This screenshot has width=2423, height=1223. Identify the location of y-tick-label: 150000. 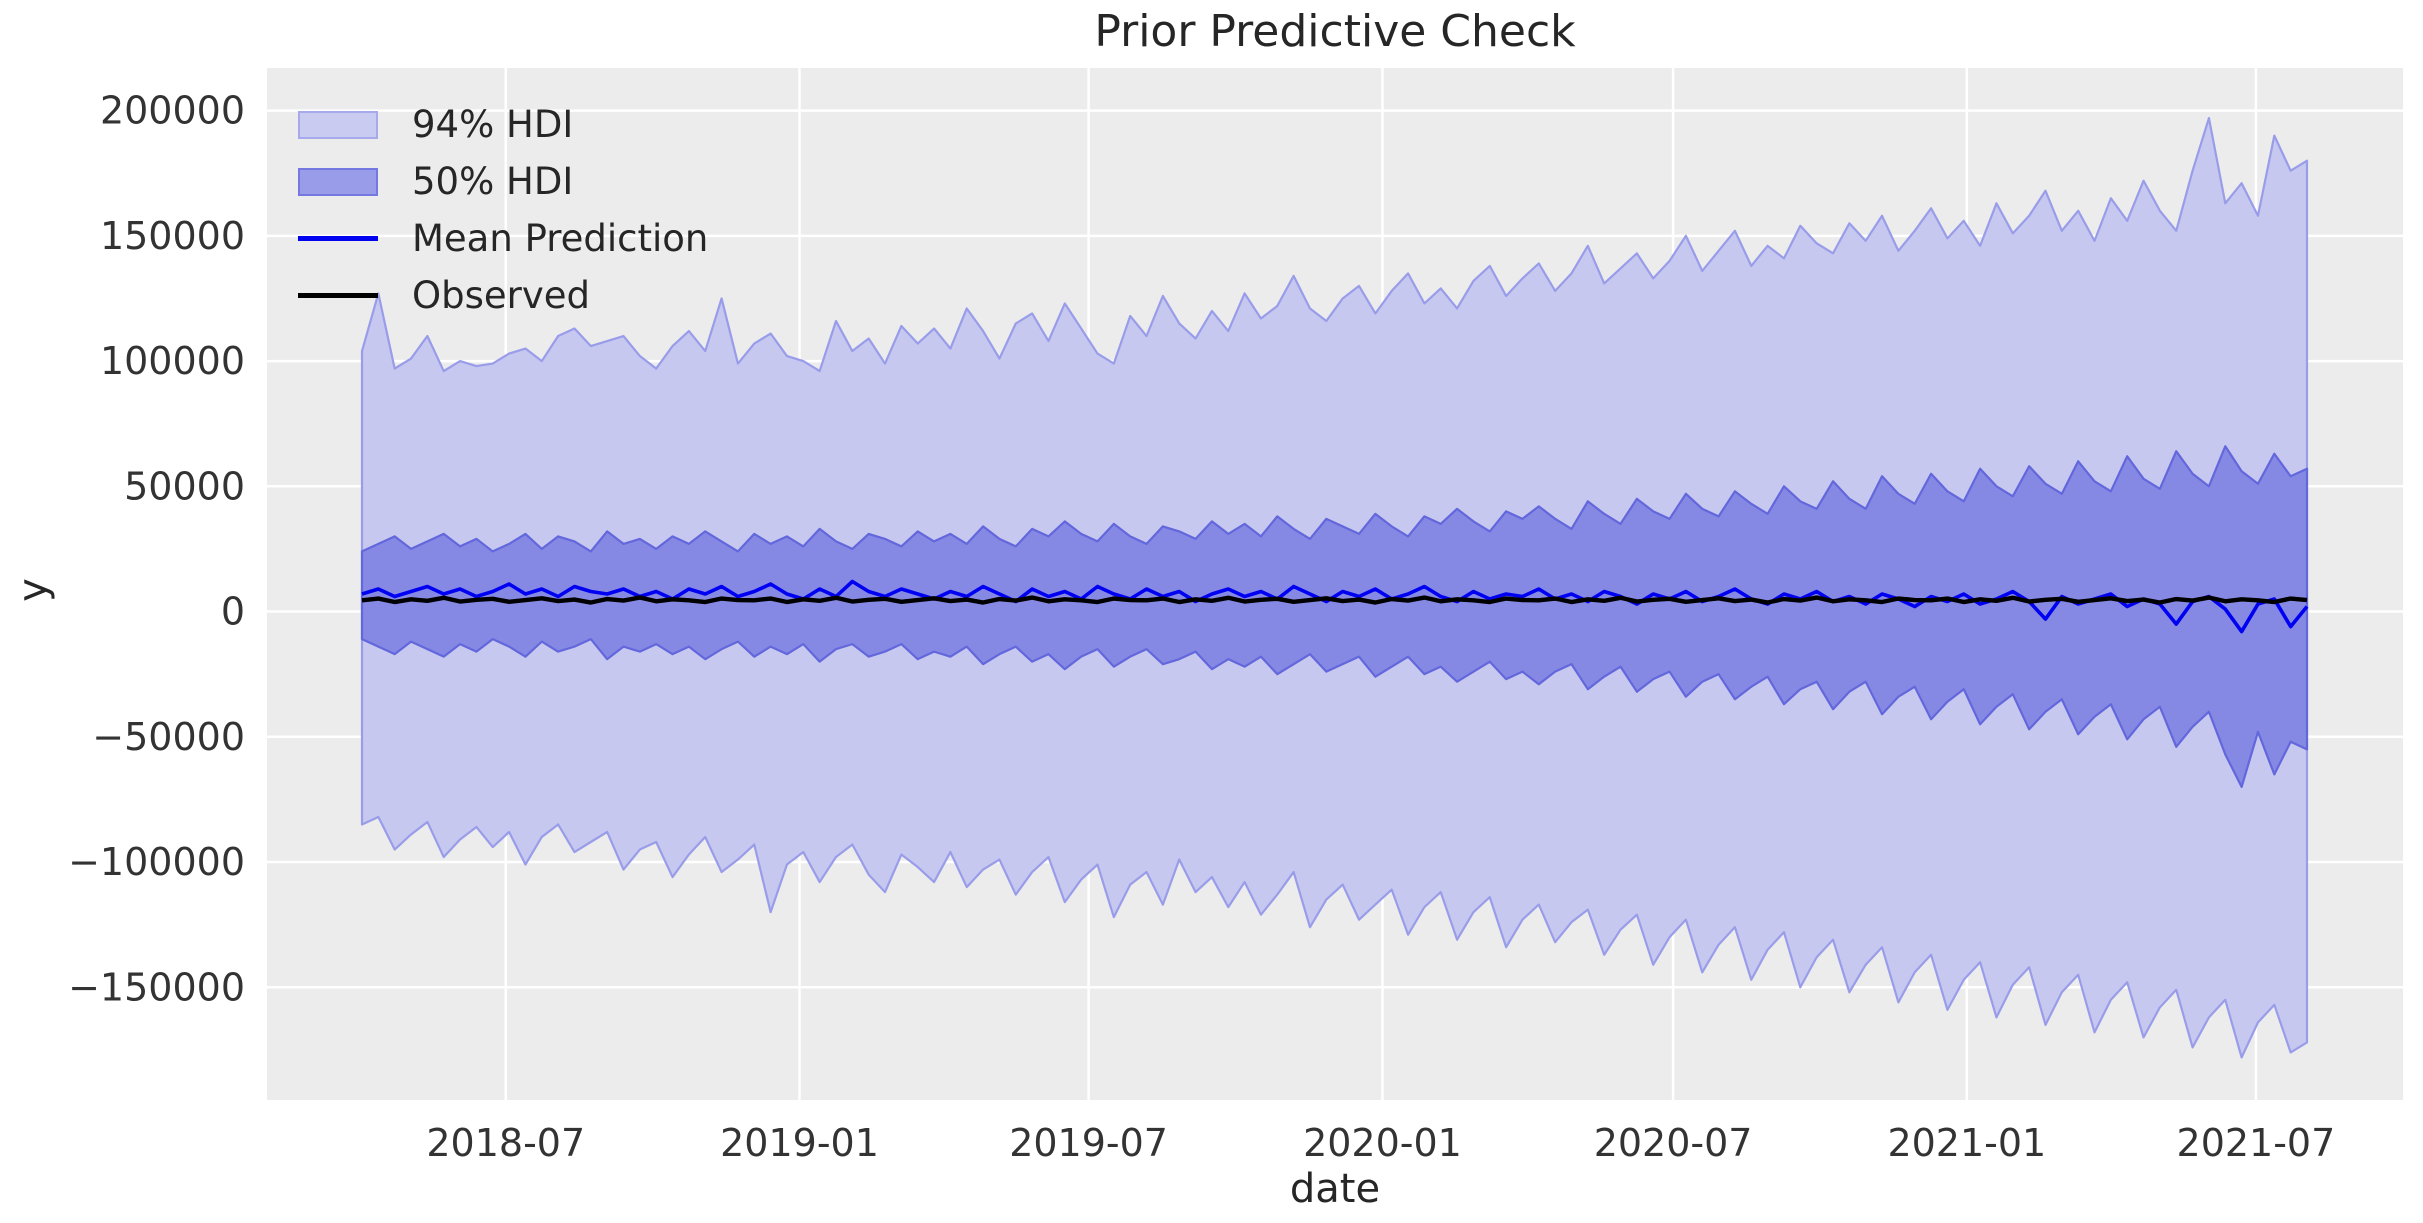
(172, 236).